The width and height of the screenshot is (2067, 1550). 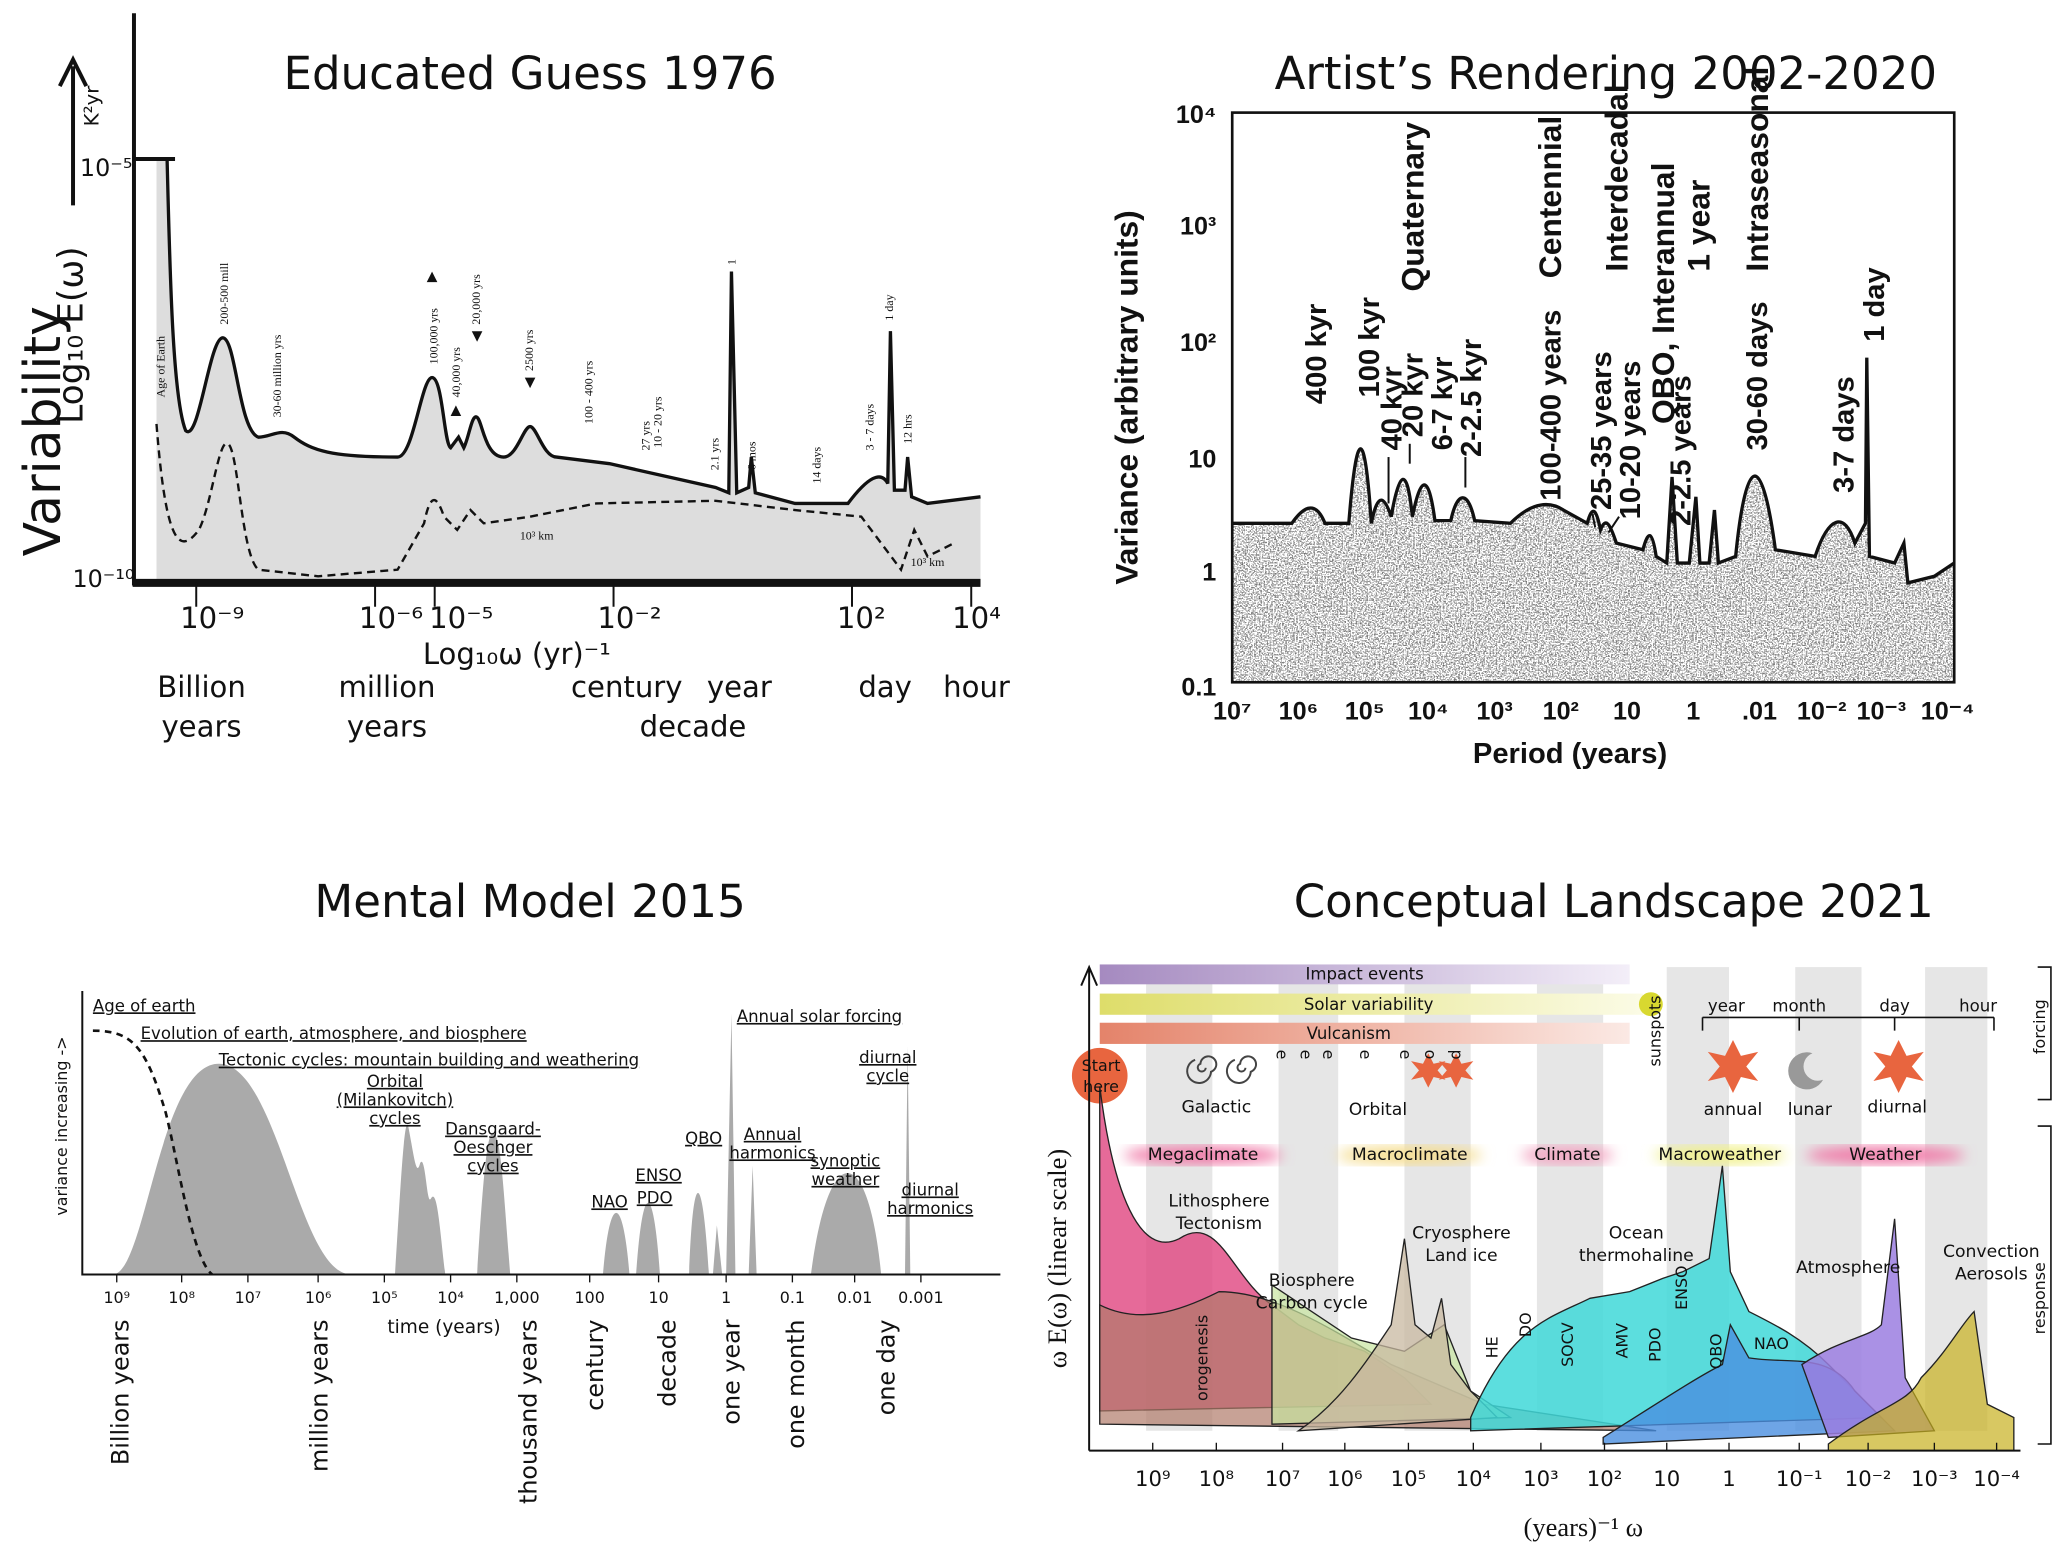 What do you see at coordinates (1370, 347) in the screenshot?
I see `annotation: 100 kyr` at bounding box center [1370, 347].